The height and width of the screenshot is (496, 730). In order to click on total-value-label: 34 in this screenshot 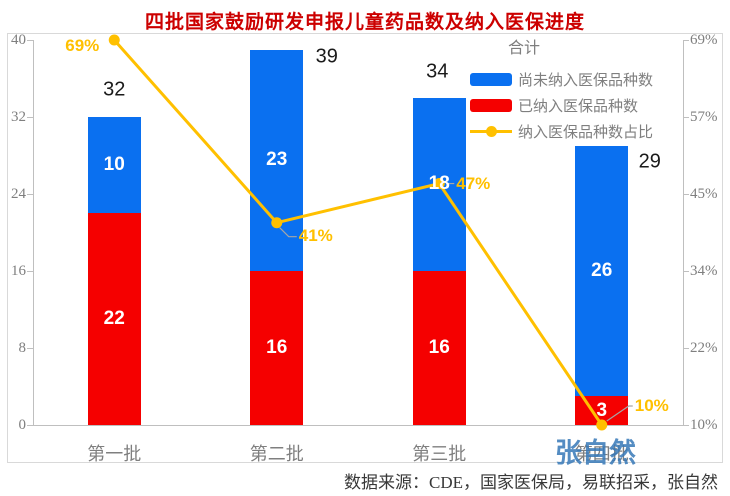, I will do `click(437, 71)`.